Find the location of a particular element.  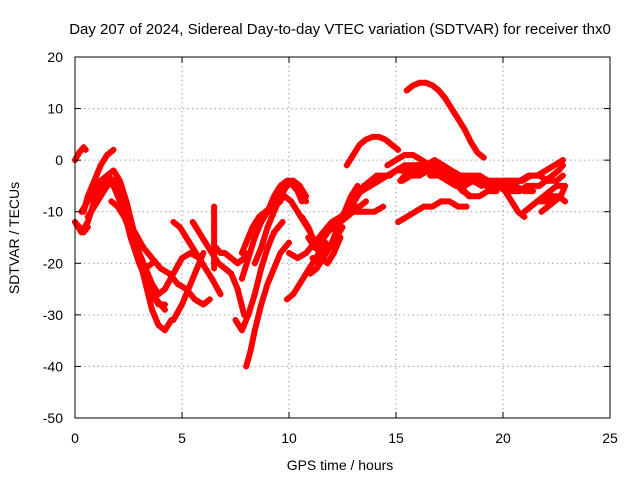

y-tick-label: 0 is located at coordinates (59, 160).